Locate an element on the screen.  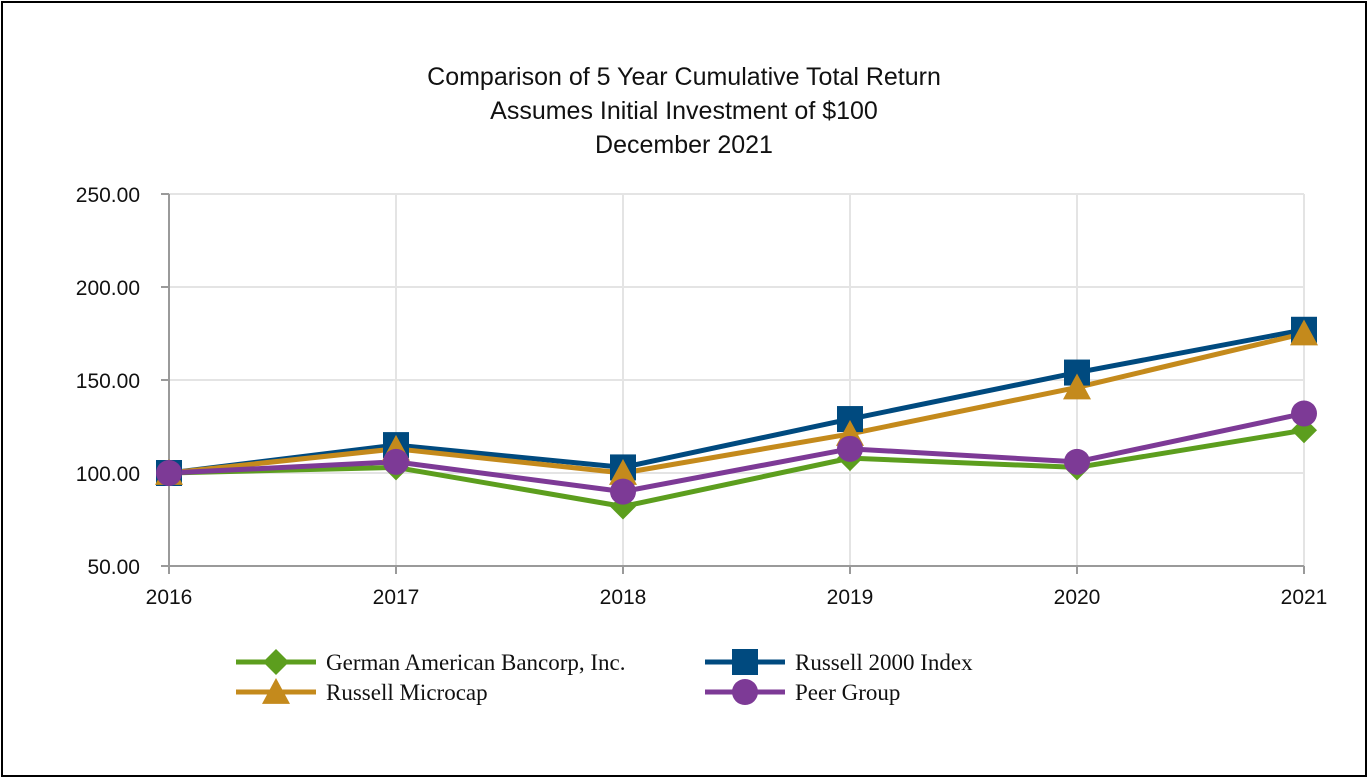
x-tick-label-3: 2019 is located at coordinates (850, 597).